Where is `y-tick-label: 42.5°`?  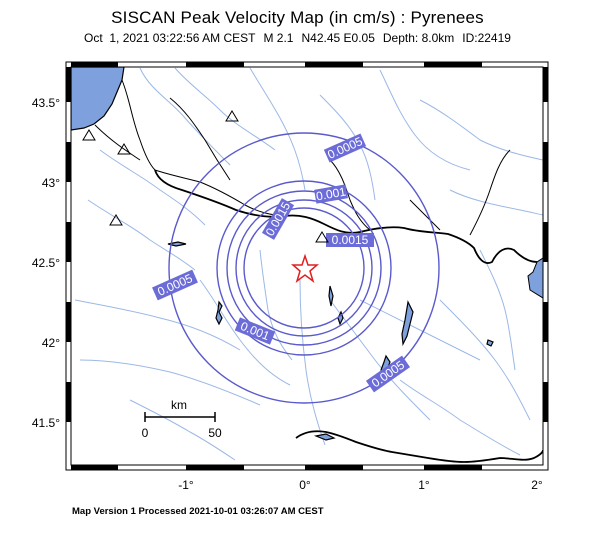 y-tick-label: 42.5° is located at coordinates (46, 263).